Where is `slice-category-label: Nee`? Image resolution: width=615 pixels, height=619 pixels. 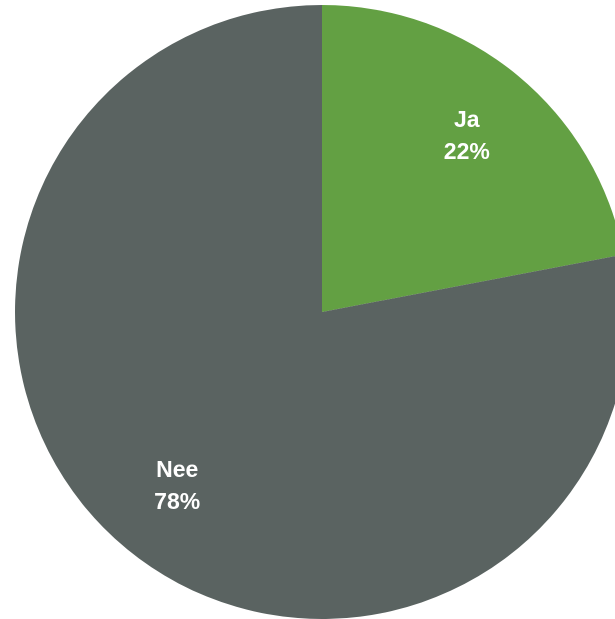
slice-category-label: Nee is located at coordinates (177, 469).